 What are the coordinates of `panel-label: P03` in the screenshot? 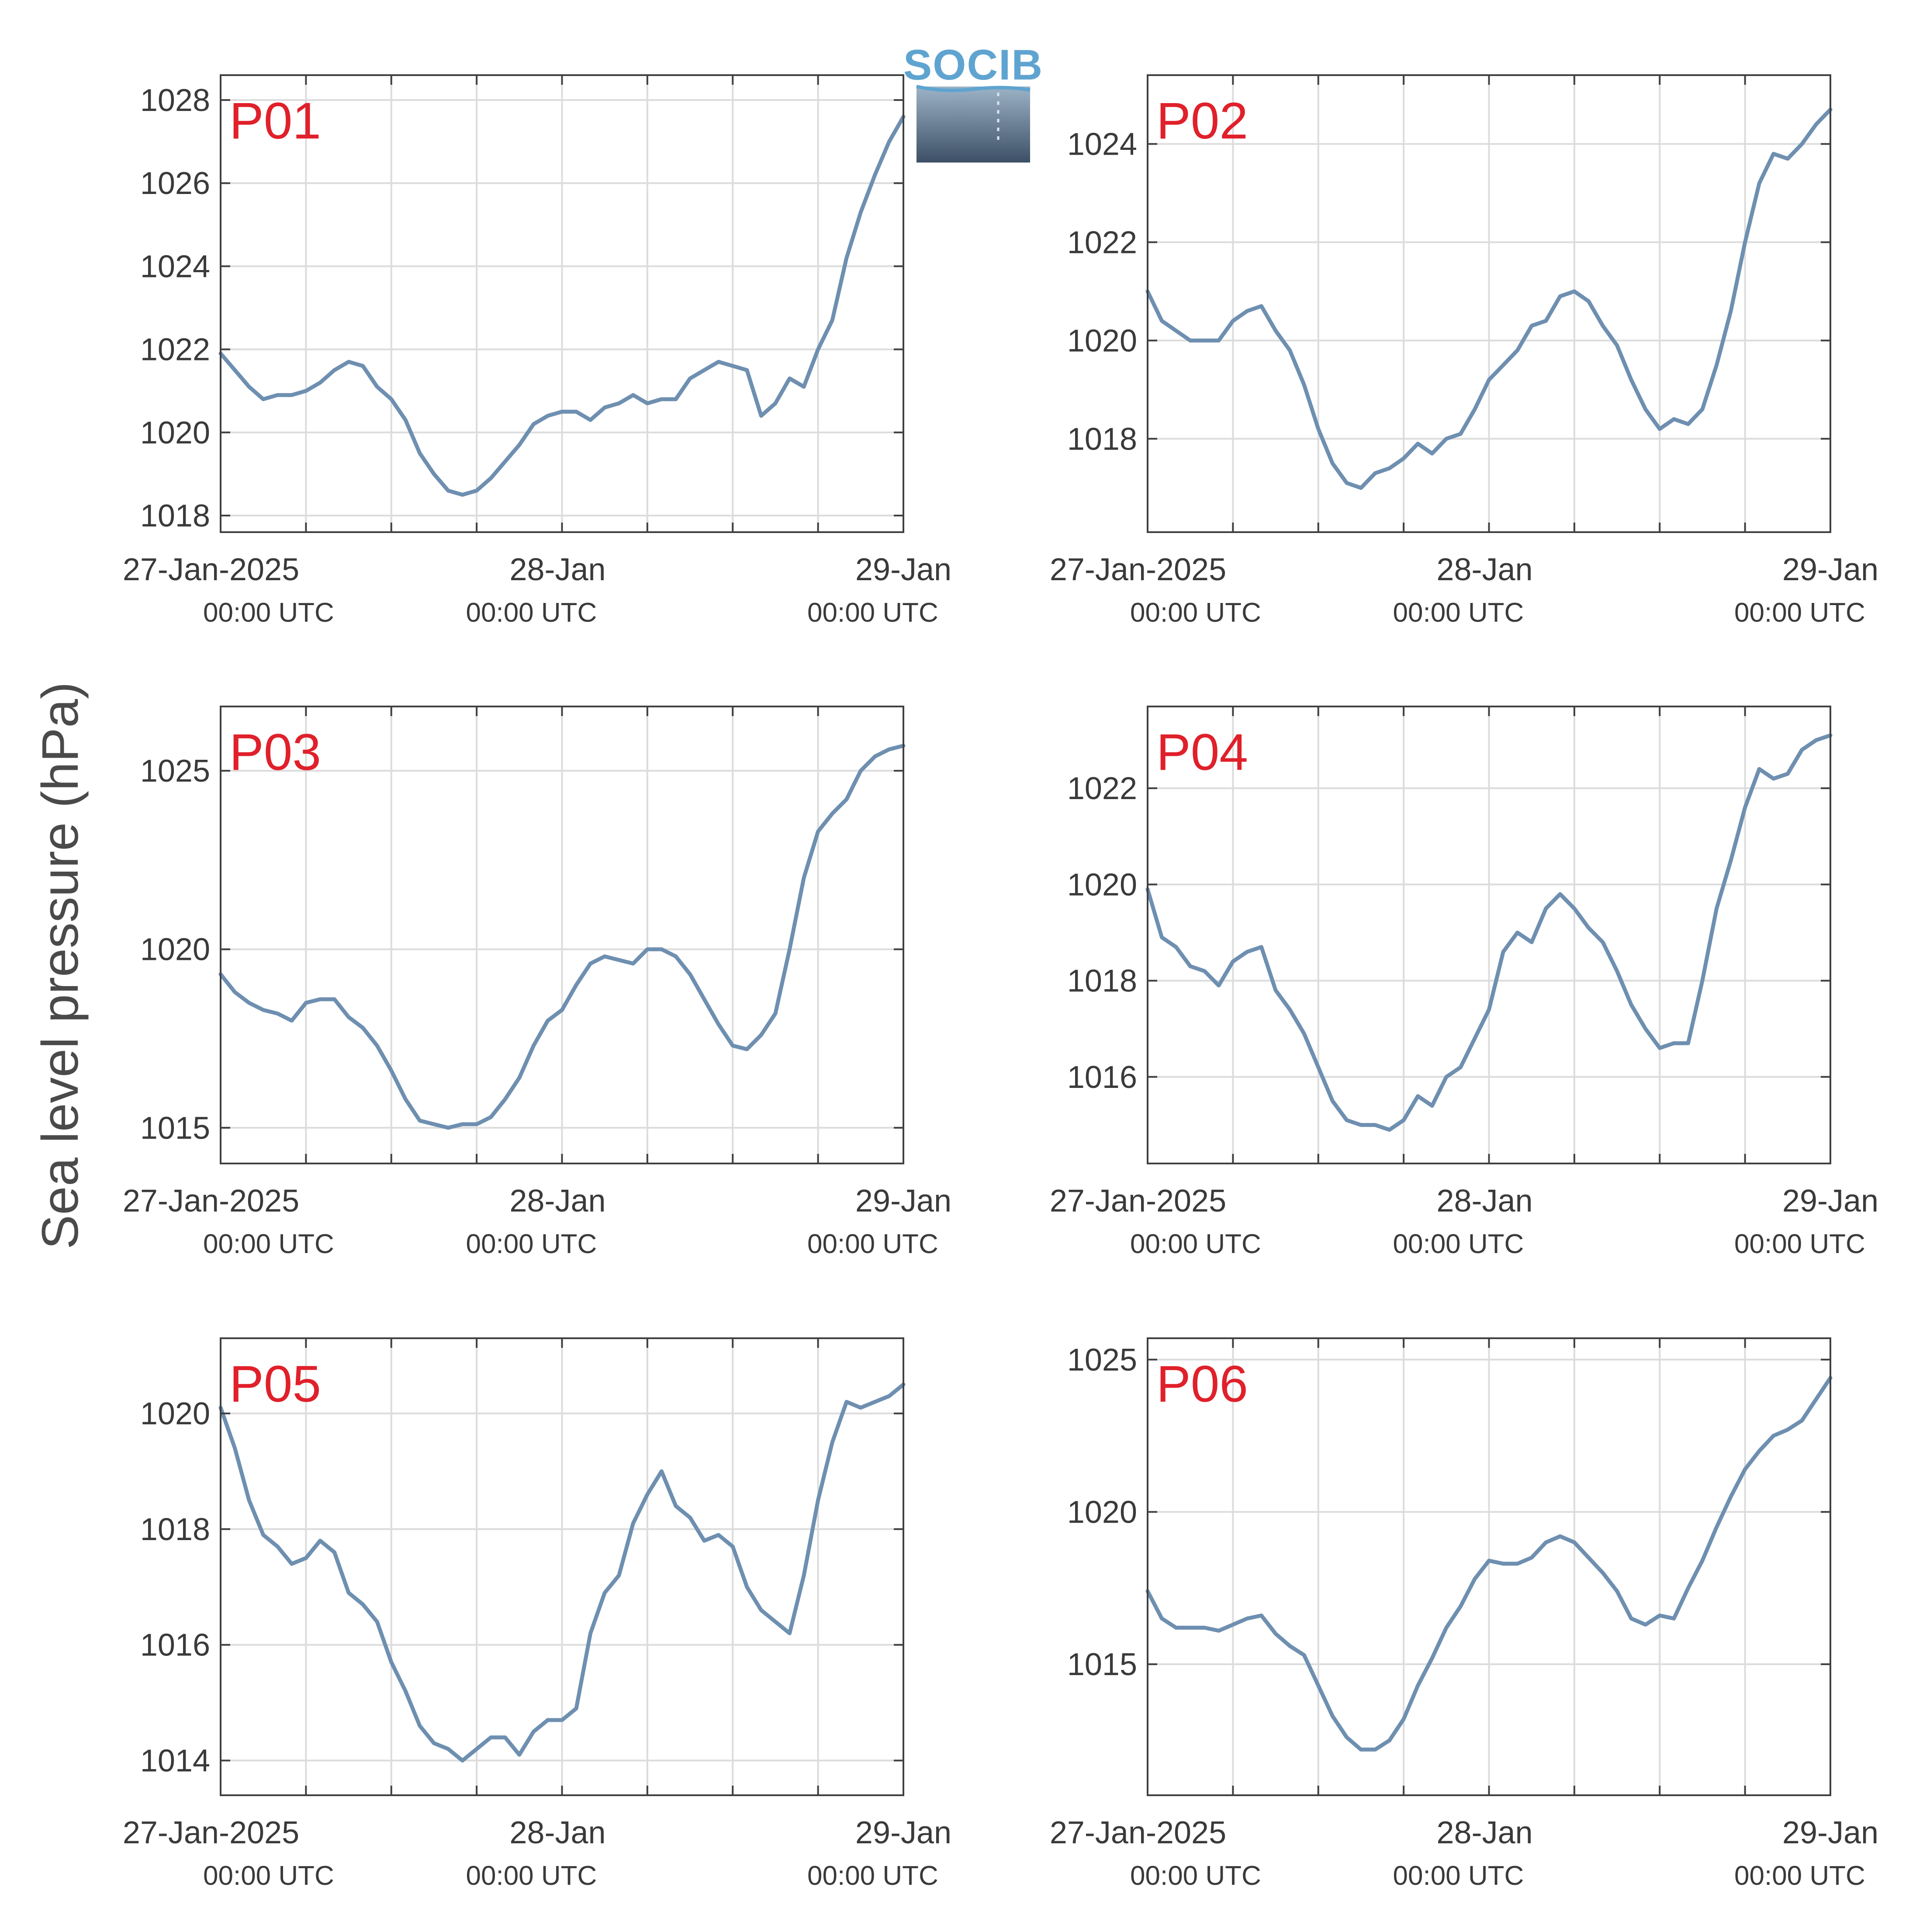 It's located at (275, 752).